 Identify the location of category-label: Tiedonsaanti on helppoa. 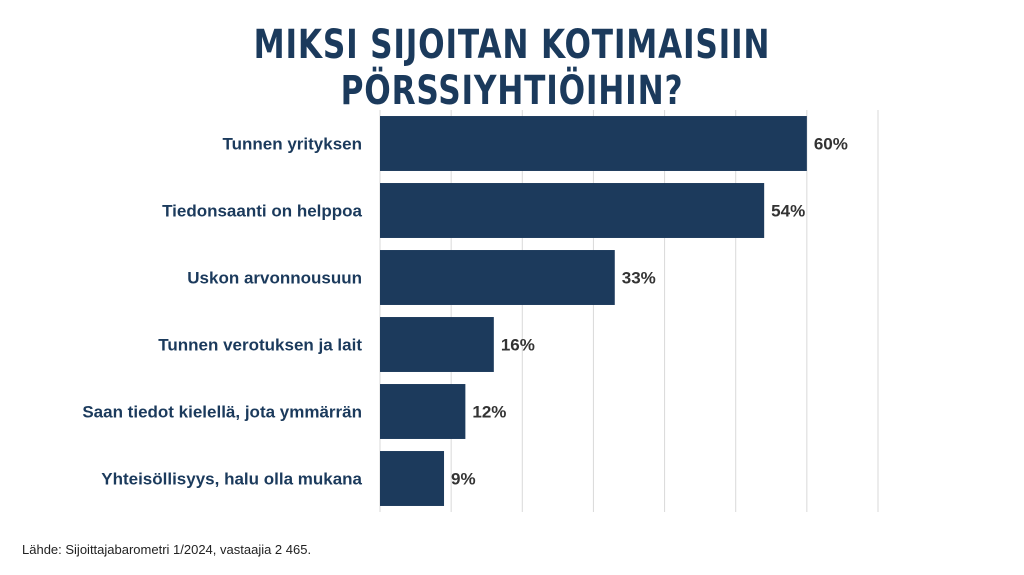
(262, 211).